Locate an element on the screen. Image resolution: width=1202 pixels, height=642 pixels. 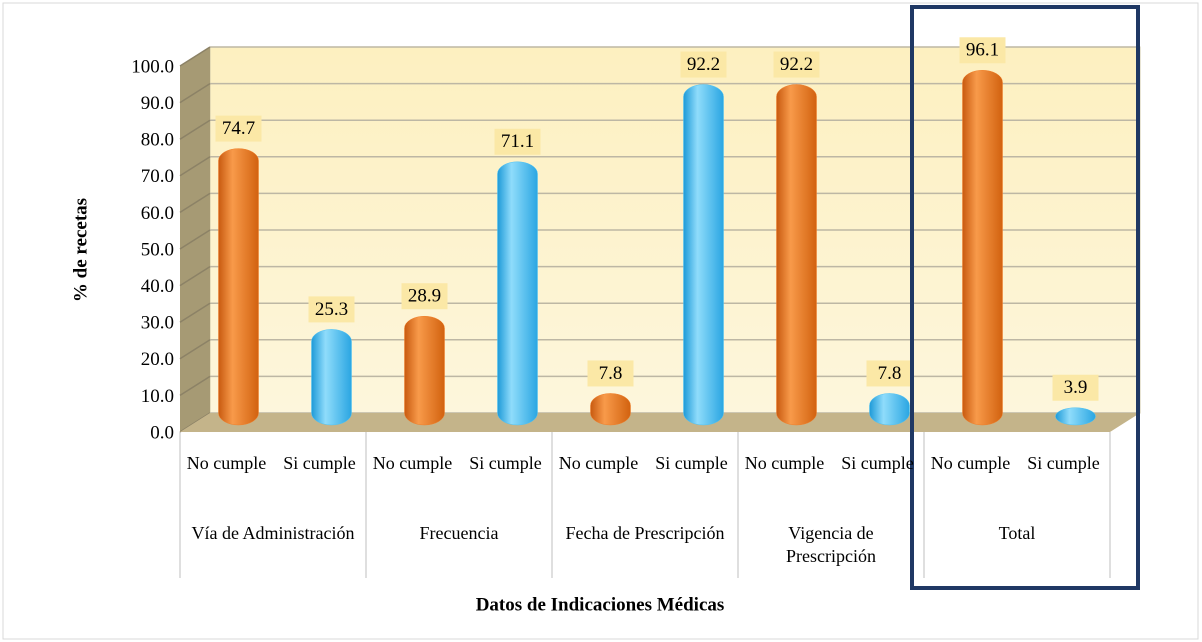
y-axis-label: % de recetas is located at coordinates (80, 250).